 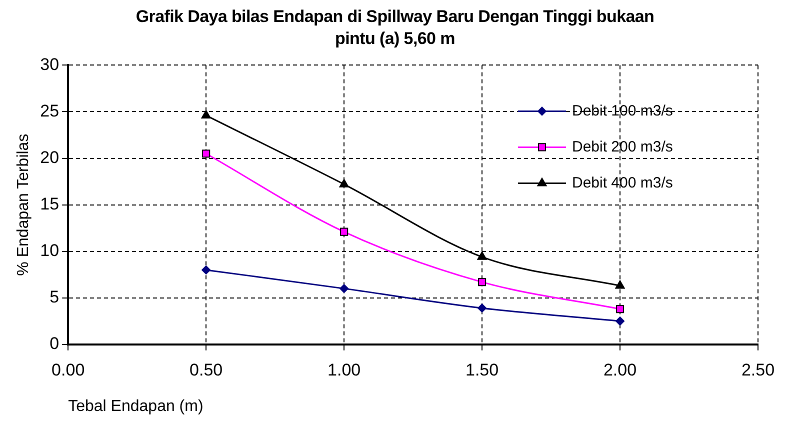 I want to click on x-tick-label: 2.50, so click(x=758, y=370).